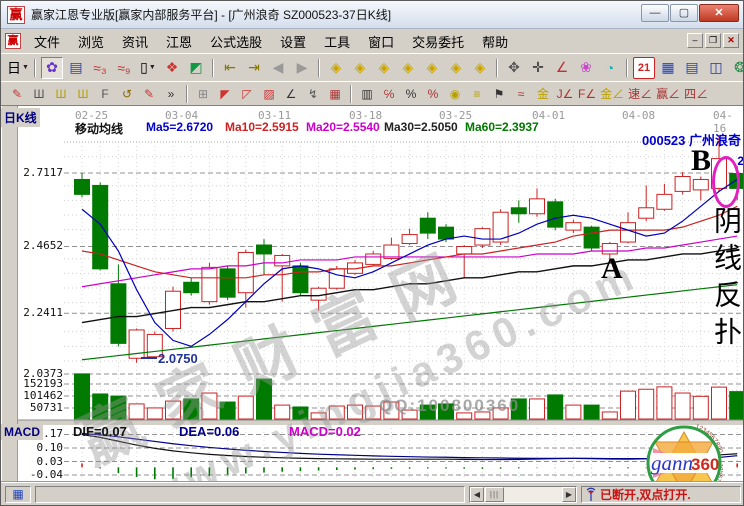  Describe the element at coordinates (565, 93) in the screenshot. I see `j-line-button: J∠` at that location.